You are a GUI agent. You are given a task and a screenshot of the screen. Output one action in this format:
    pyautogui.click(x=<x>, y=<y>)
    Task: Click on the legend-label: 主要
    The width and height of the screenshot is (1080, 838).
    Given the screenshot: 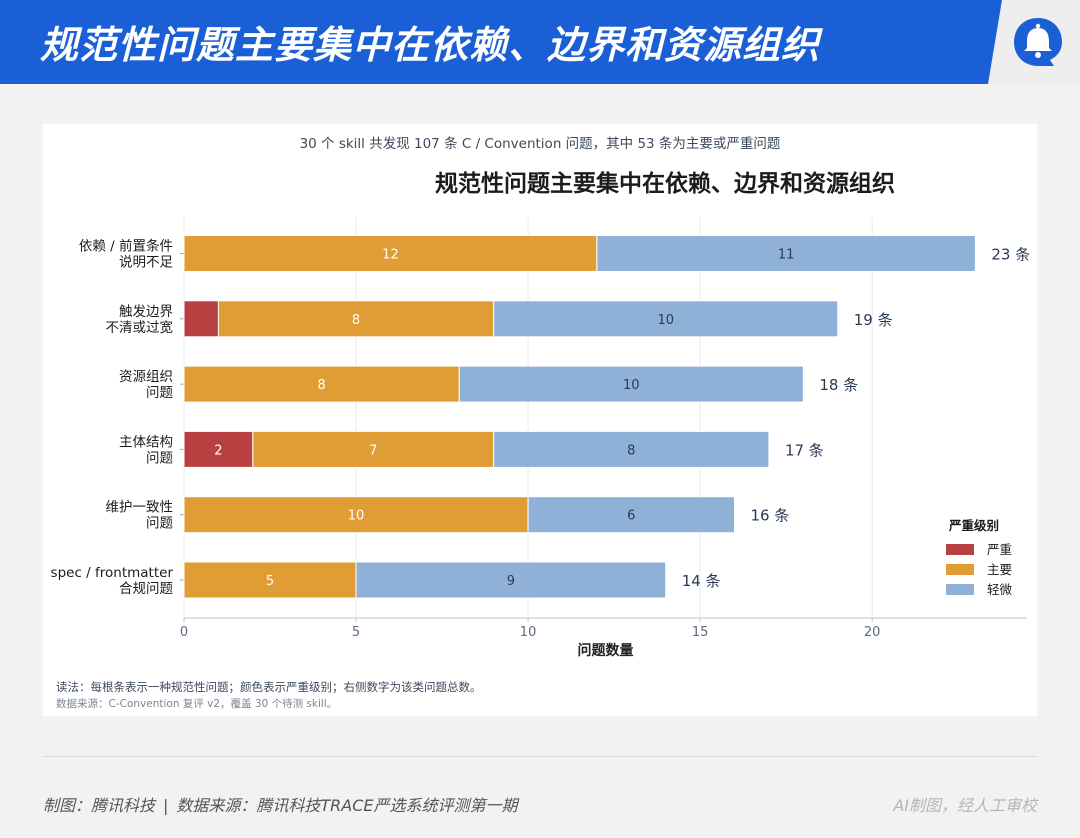 What is the action you would take?
    pyautogui.click(x=999, y=569)
    